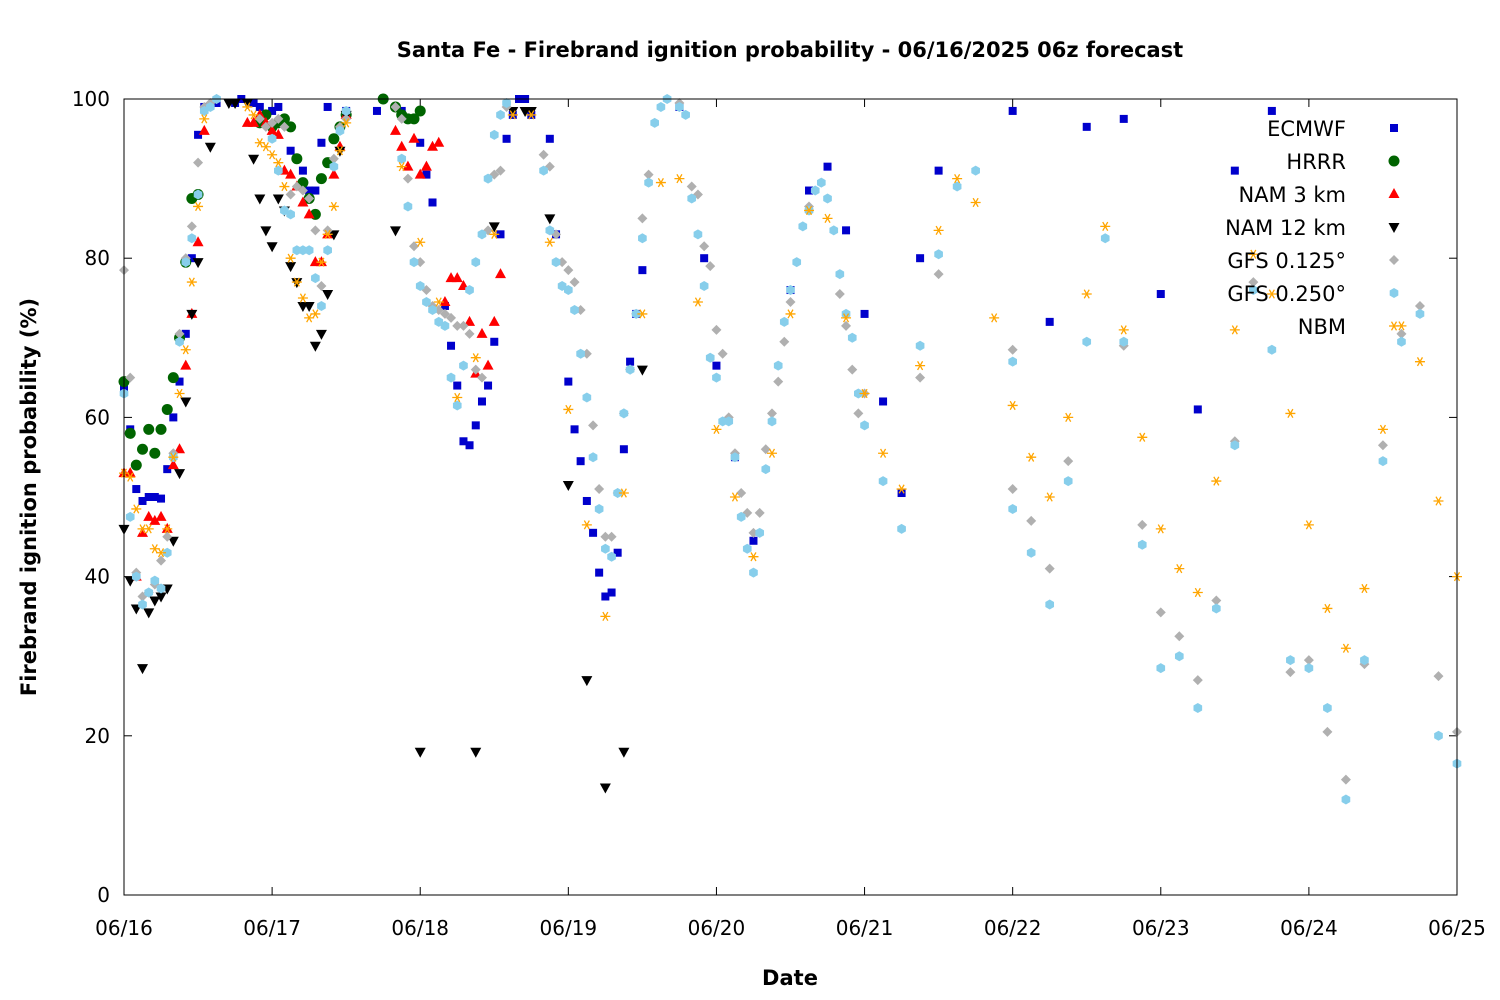 This screenshot has width=1500, height=1000. Describe the element at coordinates (97, 736) in the screenshot. I see `y-tick-label: 20` at that location.